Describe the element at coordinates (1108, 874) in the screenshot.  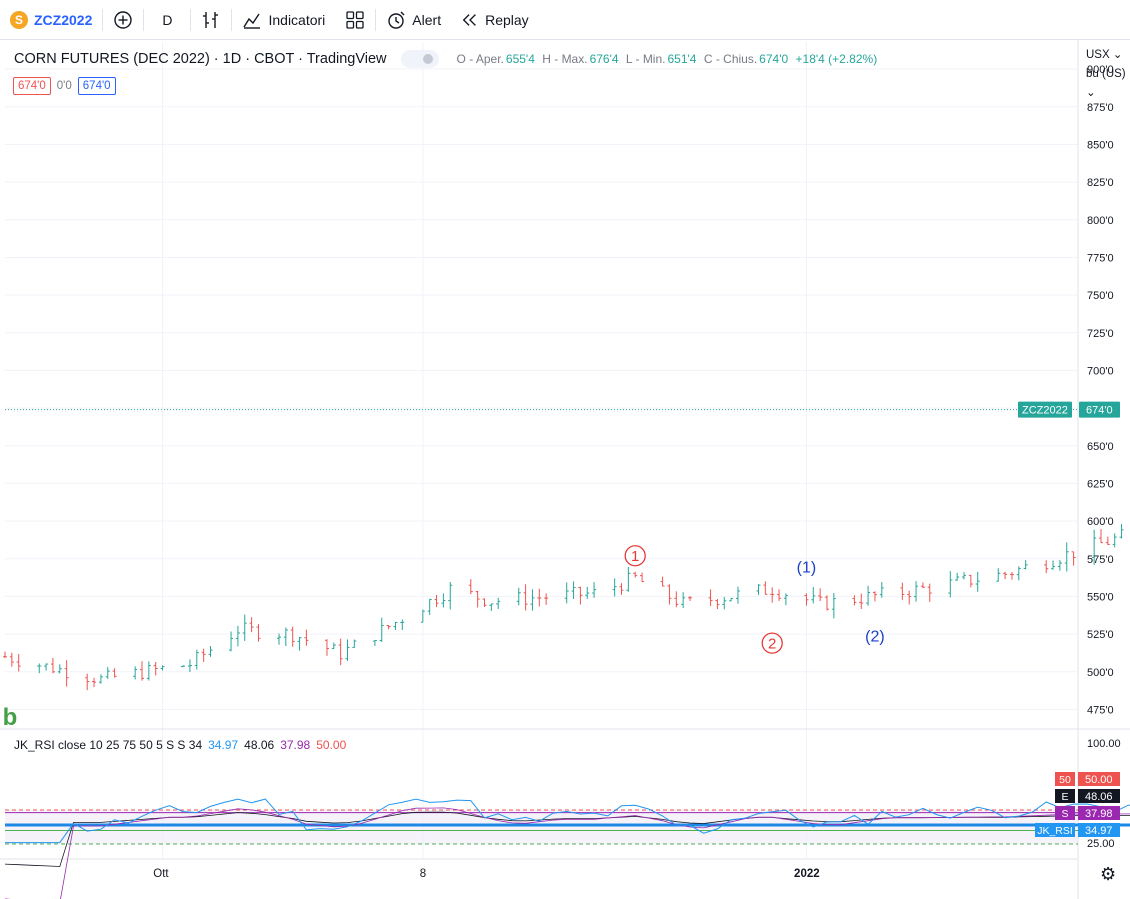
I see `settings-gear-icon: ⚙` at that location.